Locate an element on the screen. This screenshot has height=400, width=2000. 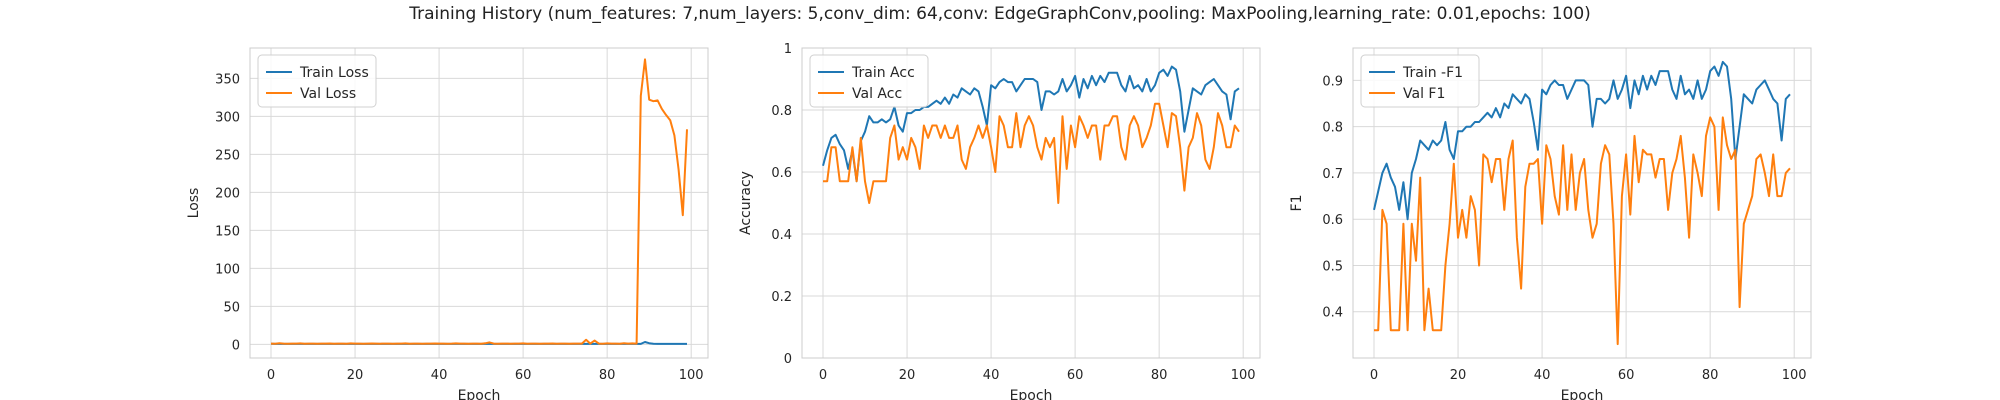
legend-label: Train Loss is located at coordinates (334, 73).